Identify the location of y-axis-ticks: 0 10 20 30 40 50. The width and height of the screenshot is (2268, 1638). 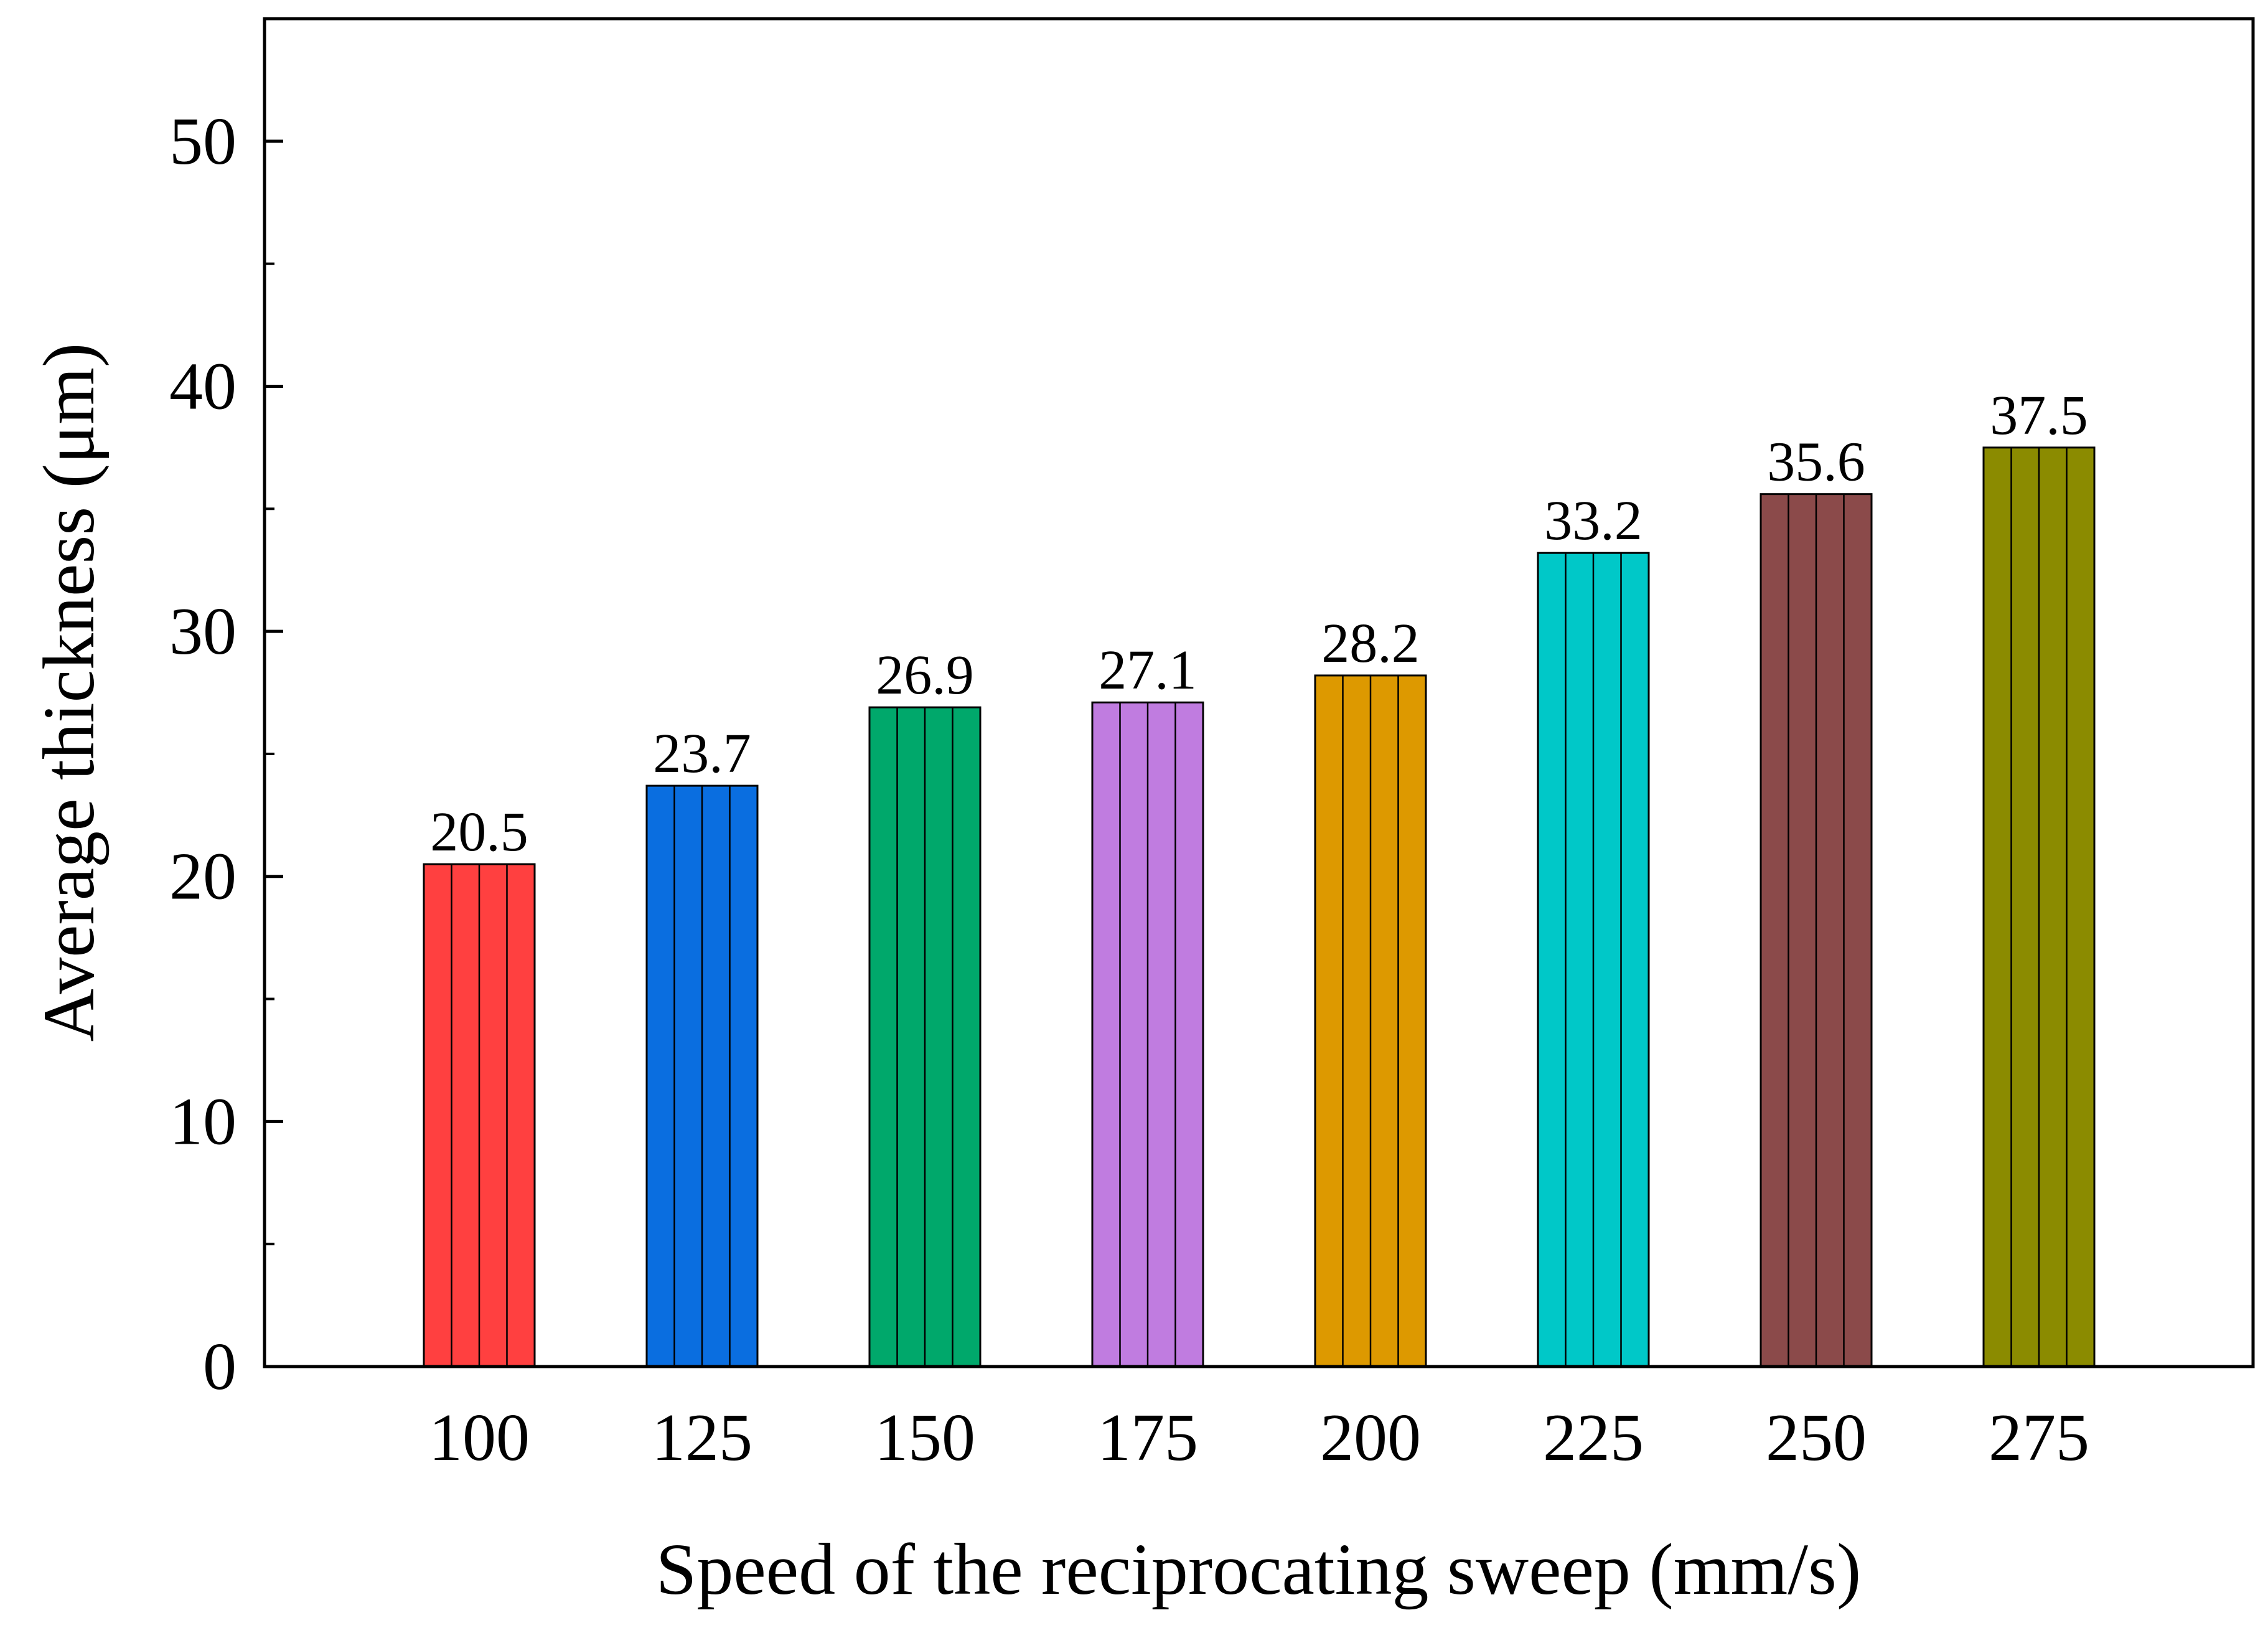
(226, 755).